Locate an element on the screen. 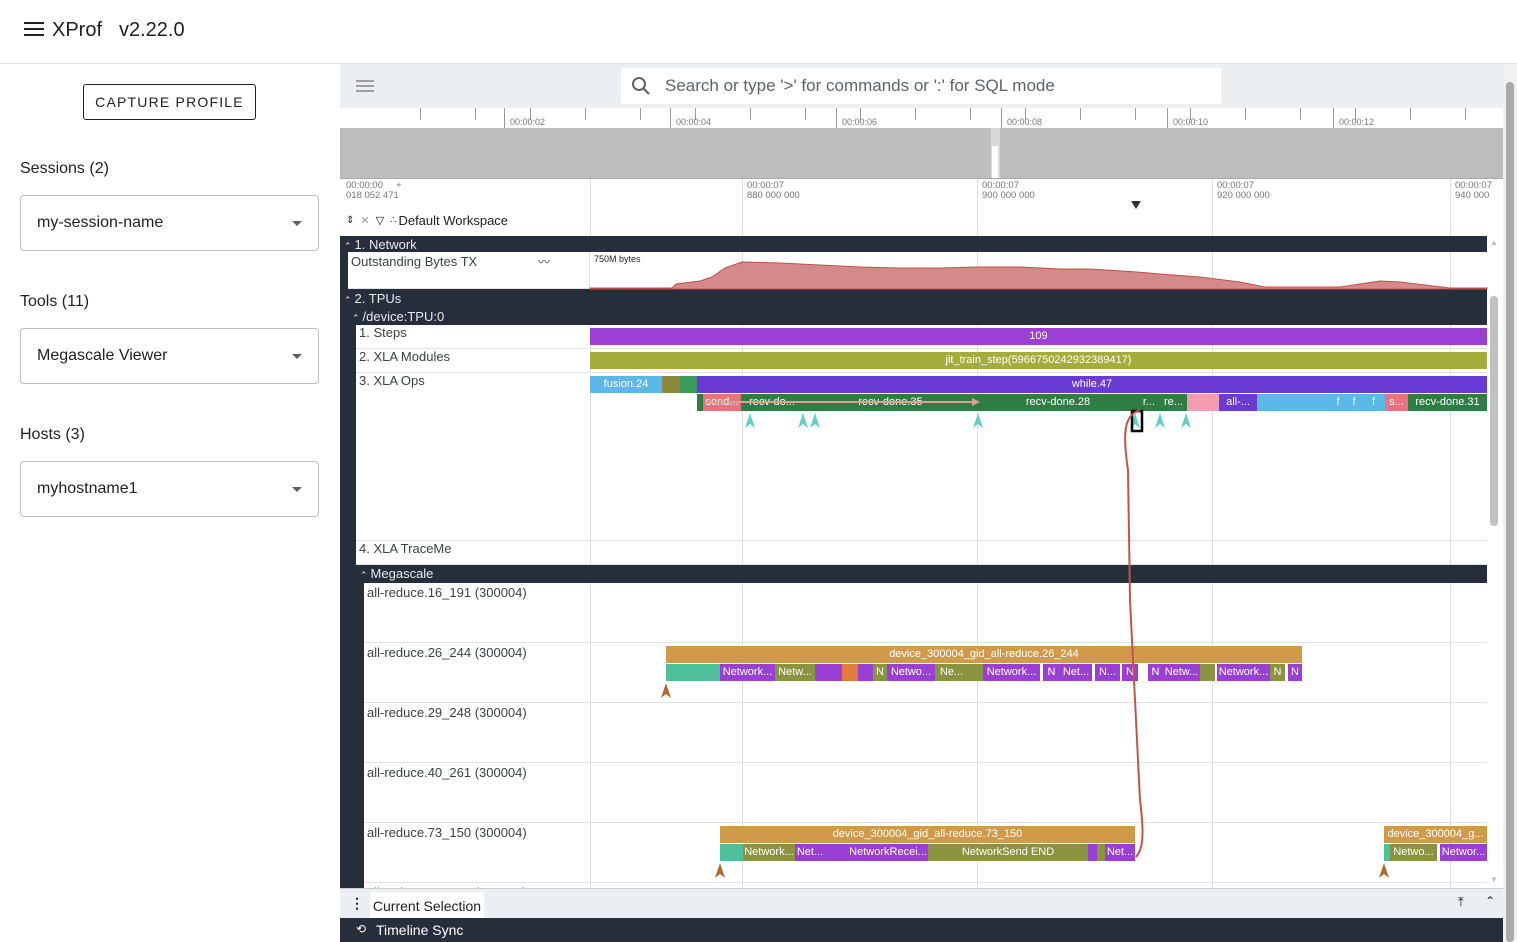  xla-op-slice: while.47 is located at coordinates (1092, 384).